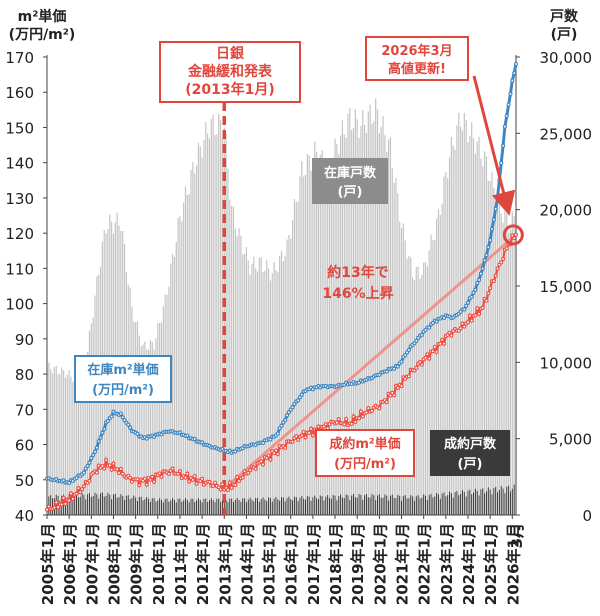 Image resolution: width=600 pixels, height=616 pixels. Describe the element at coordinates (70, 564) in the screenshot. I see `x-tick-label: 2006年1月` at that location.